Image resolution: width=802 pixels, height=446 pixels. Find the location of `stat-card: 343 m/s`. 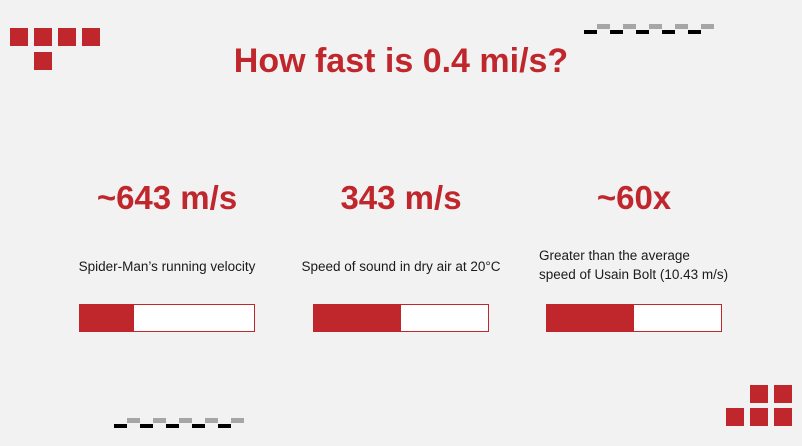

stat-card: 343 m/s is located at coordinates (401, 198).